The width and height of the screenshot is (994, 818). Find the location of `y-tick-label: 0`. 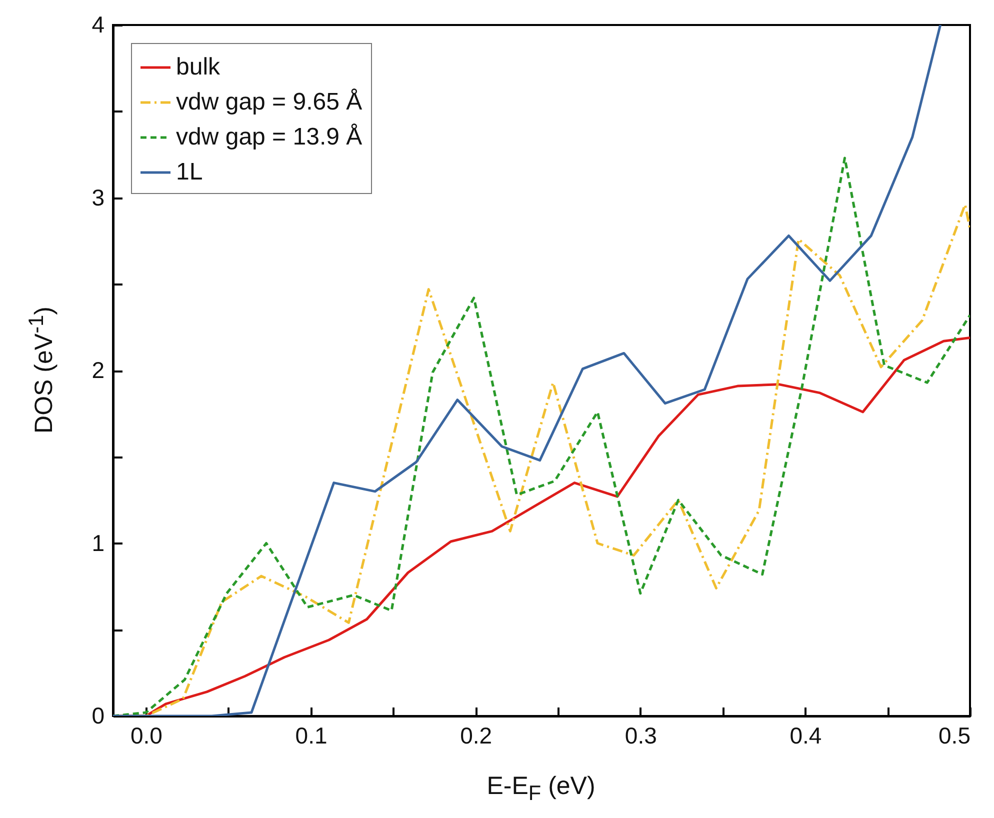

y-tick-label: 0 is located at coordinates (98, 715).